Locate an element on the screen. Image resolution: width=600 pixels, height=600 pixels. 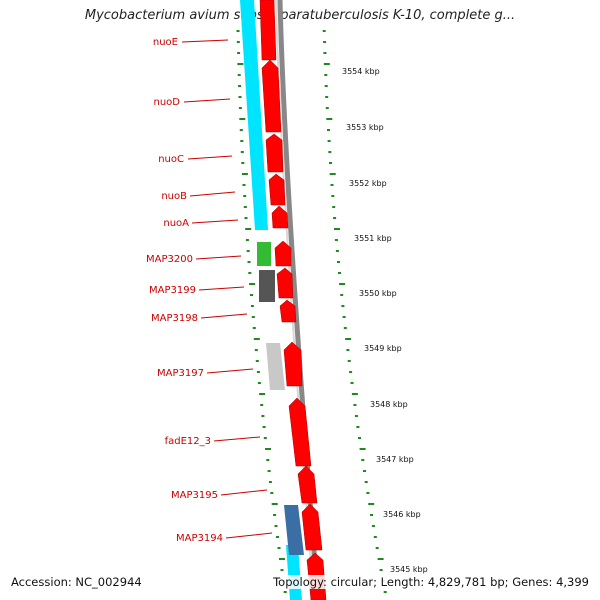
cds-arrow-MAP3200 is located at coordinates (283, 253).